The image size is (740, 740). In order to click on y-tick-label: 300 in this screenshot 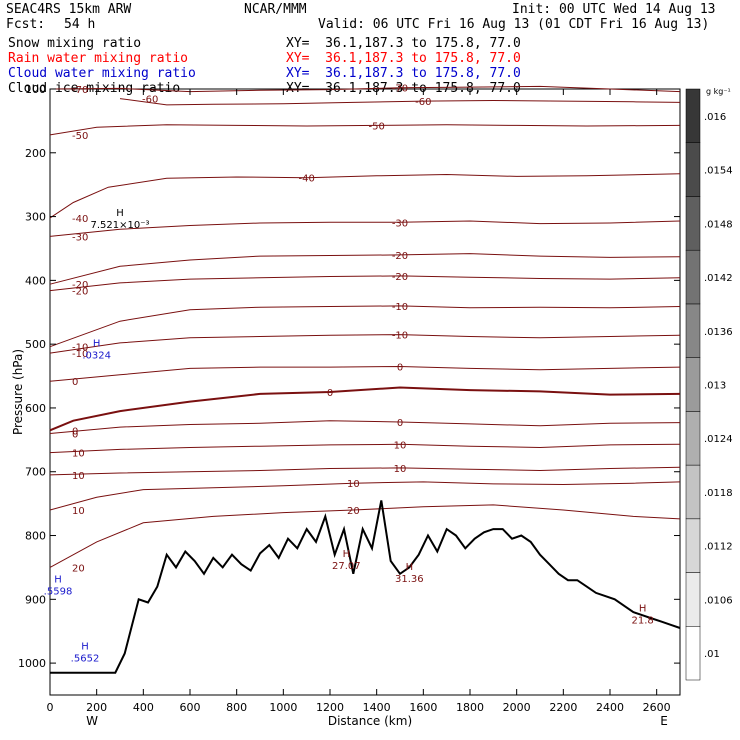, I will do `click(35, 217)`.